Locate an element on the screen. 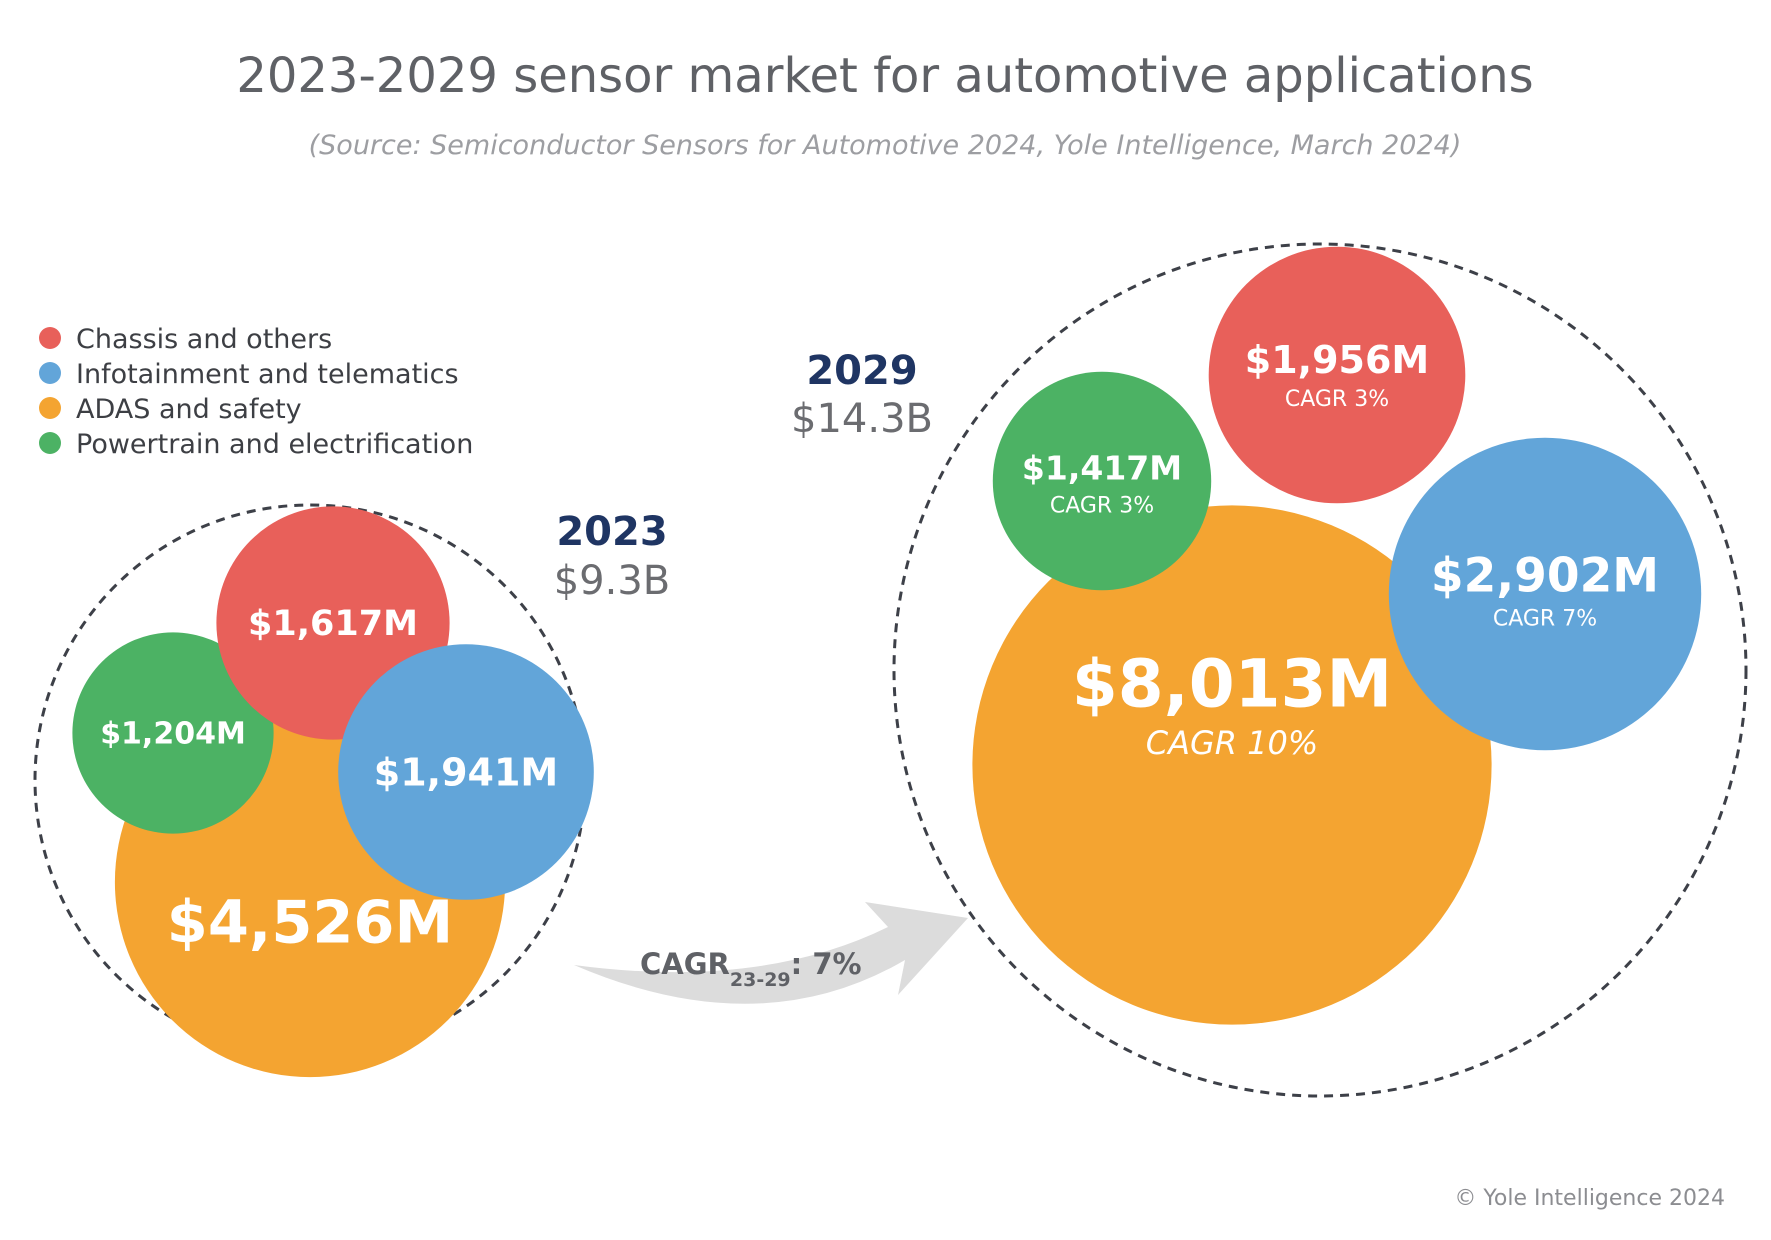 The width and height of the screenshot is (1771, 1240). year-label-2023: 2023 is located at coordinates (611, 532).